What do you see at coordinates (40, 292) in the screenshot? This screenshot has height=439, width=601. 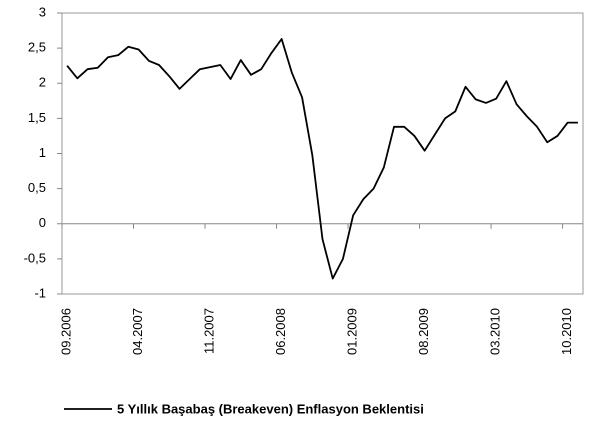 I see `y-tick-label: -1` at bounding box center [40, 292].